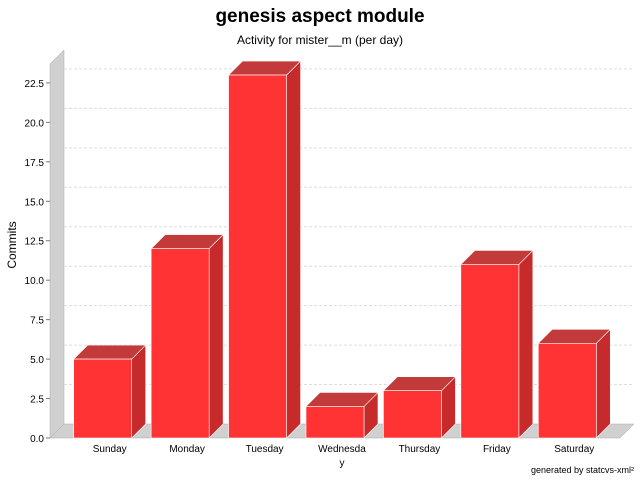  Describe the element at coordinates (35, 242) in the screenshot. I see `y-tick-label: 12.5` at that location.